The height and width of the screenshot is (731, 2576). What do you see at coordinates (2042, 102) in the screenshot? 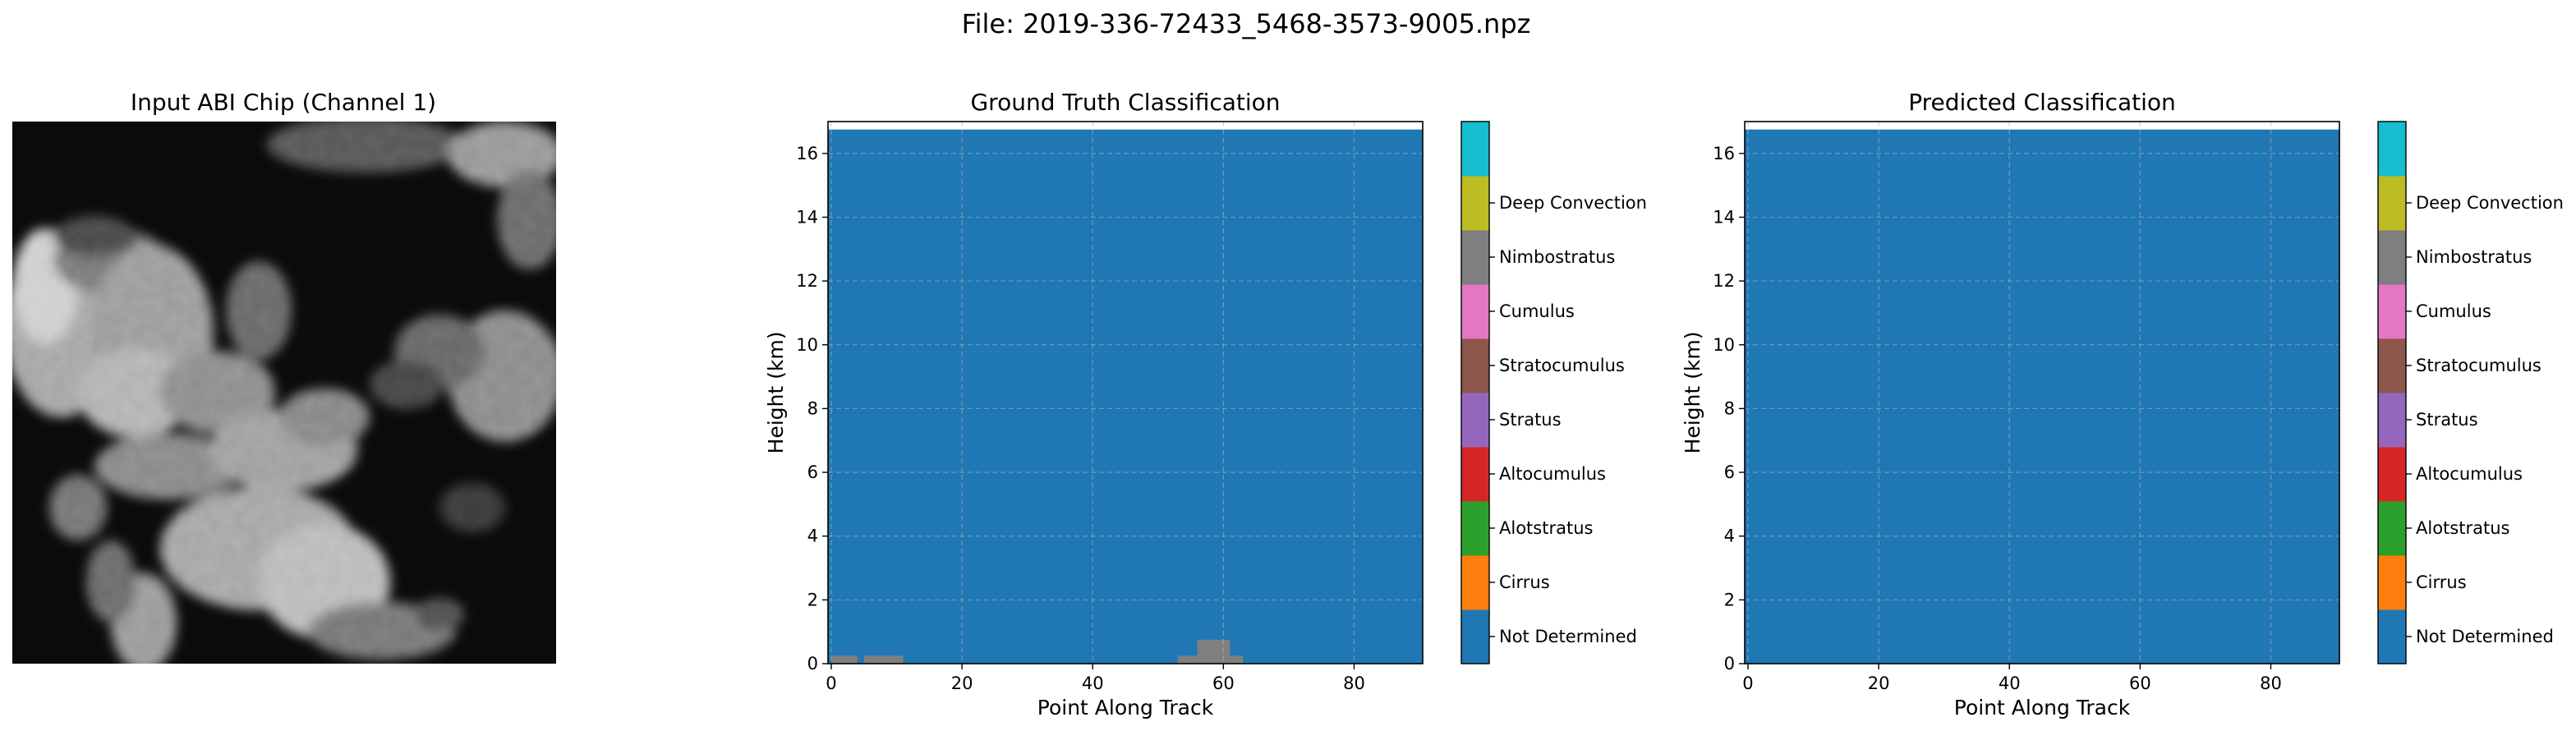
I see `chart-title: Predicted Classification` at bounding box center [2042, 102].